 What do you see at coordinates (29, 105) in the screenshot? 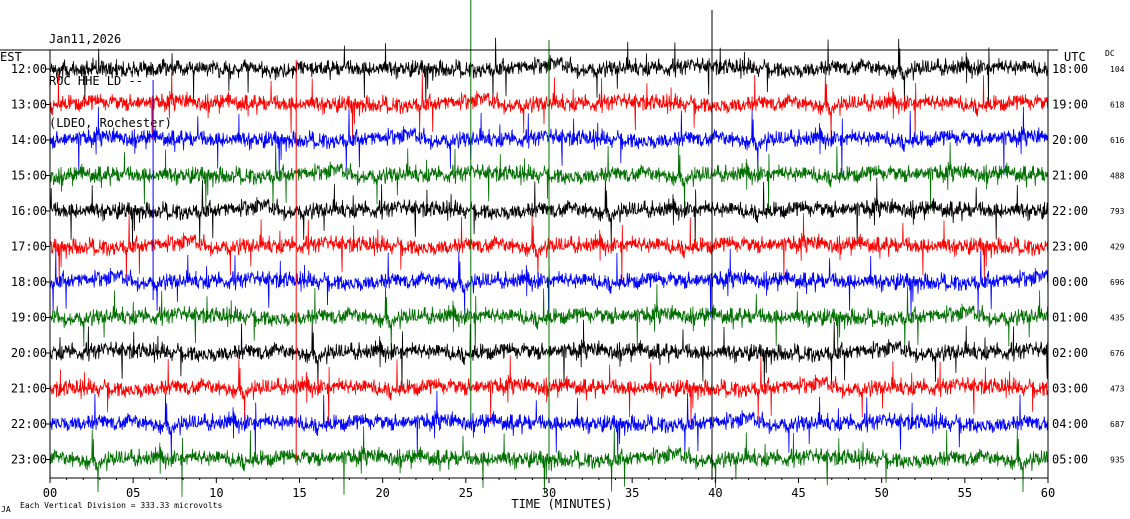
I see `local-time-label: 13:00` at bounding box center [29, 105].